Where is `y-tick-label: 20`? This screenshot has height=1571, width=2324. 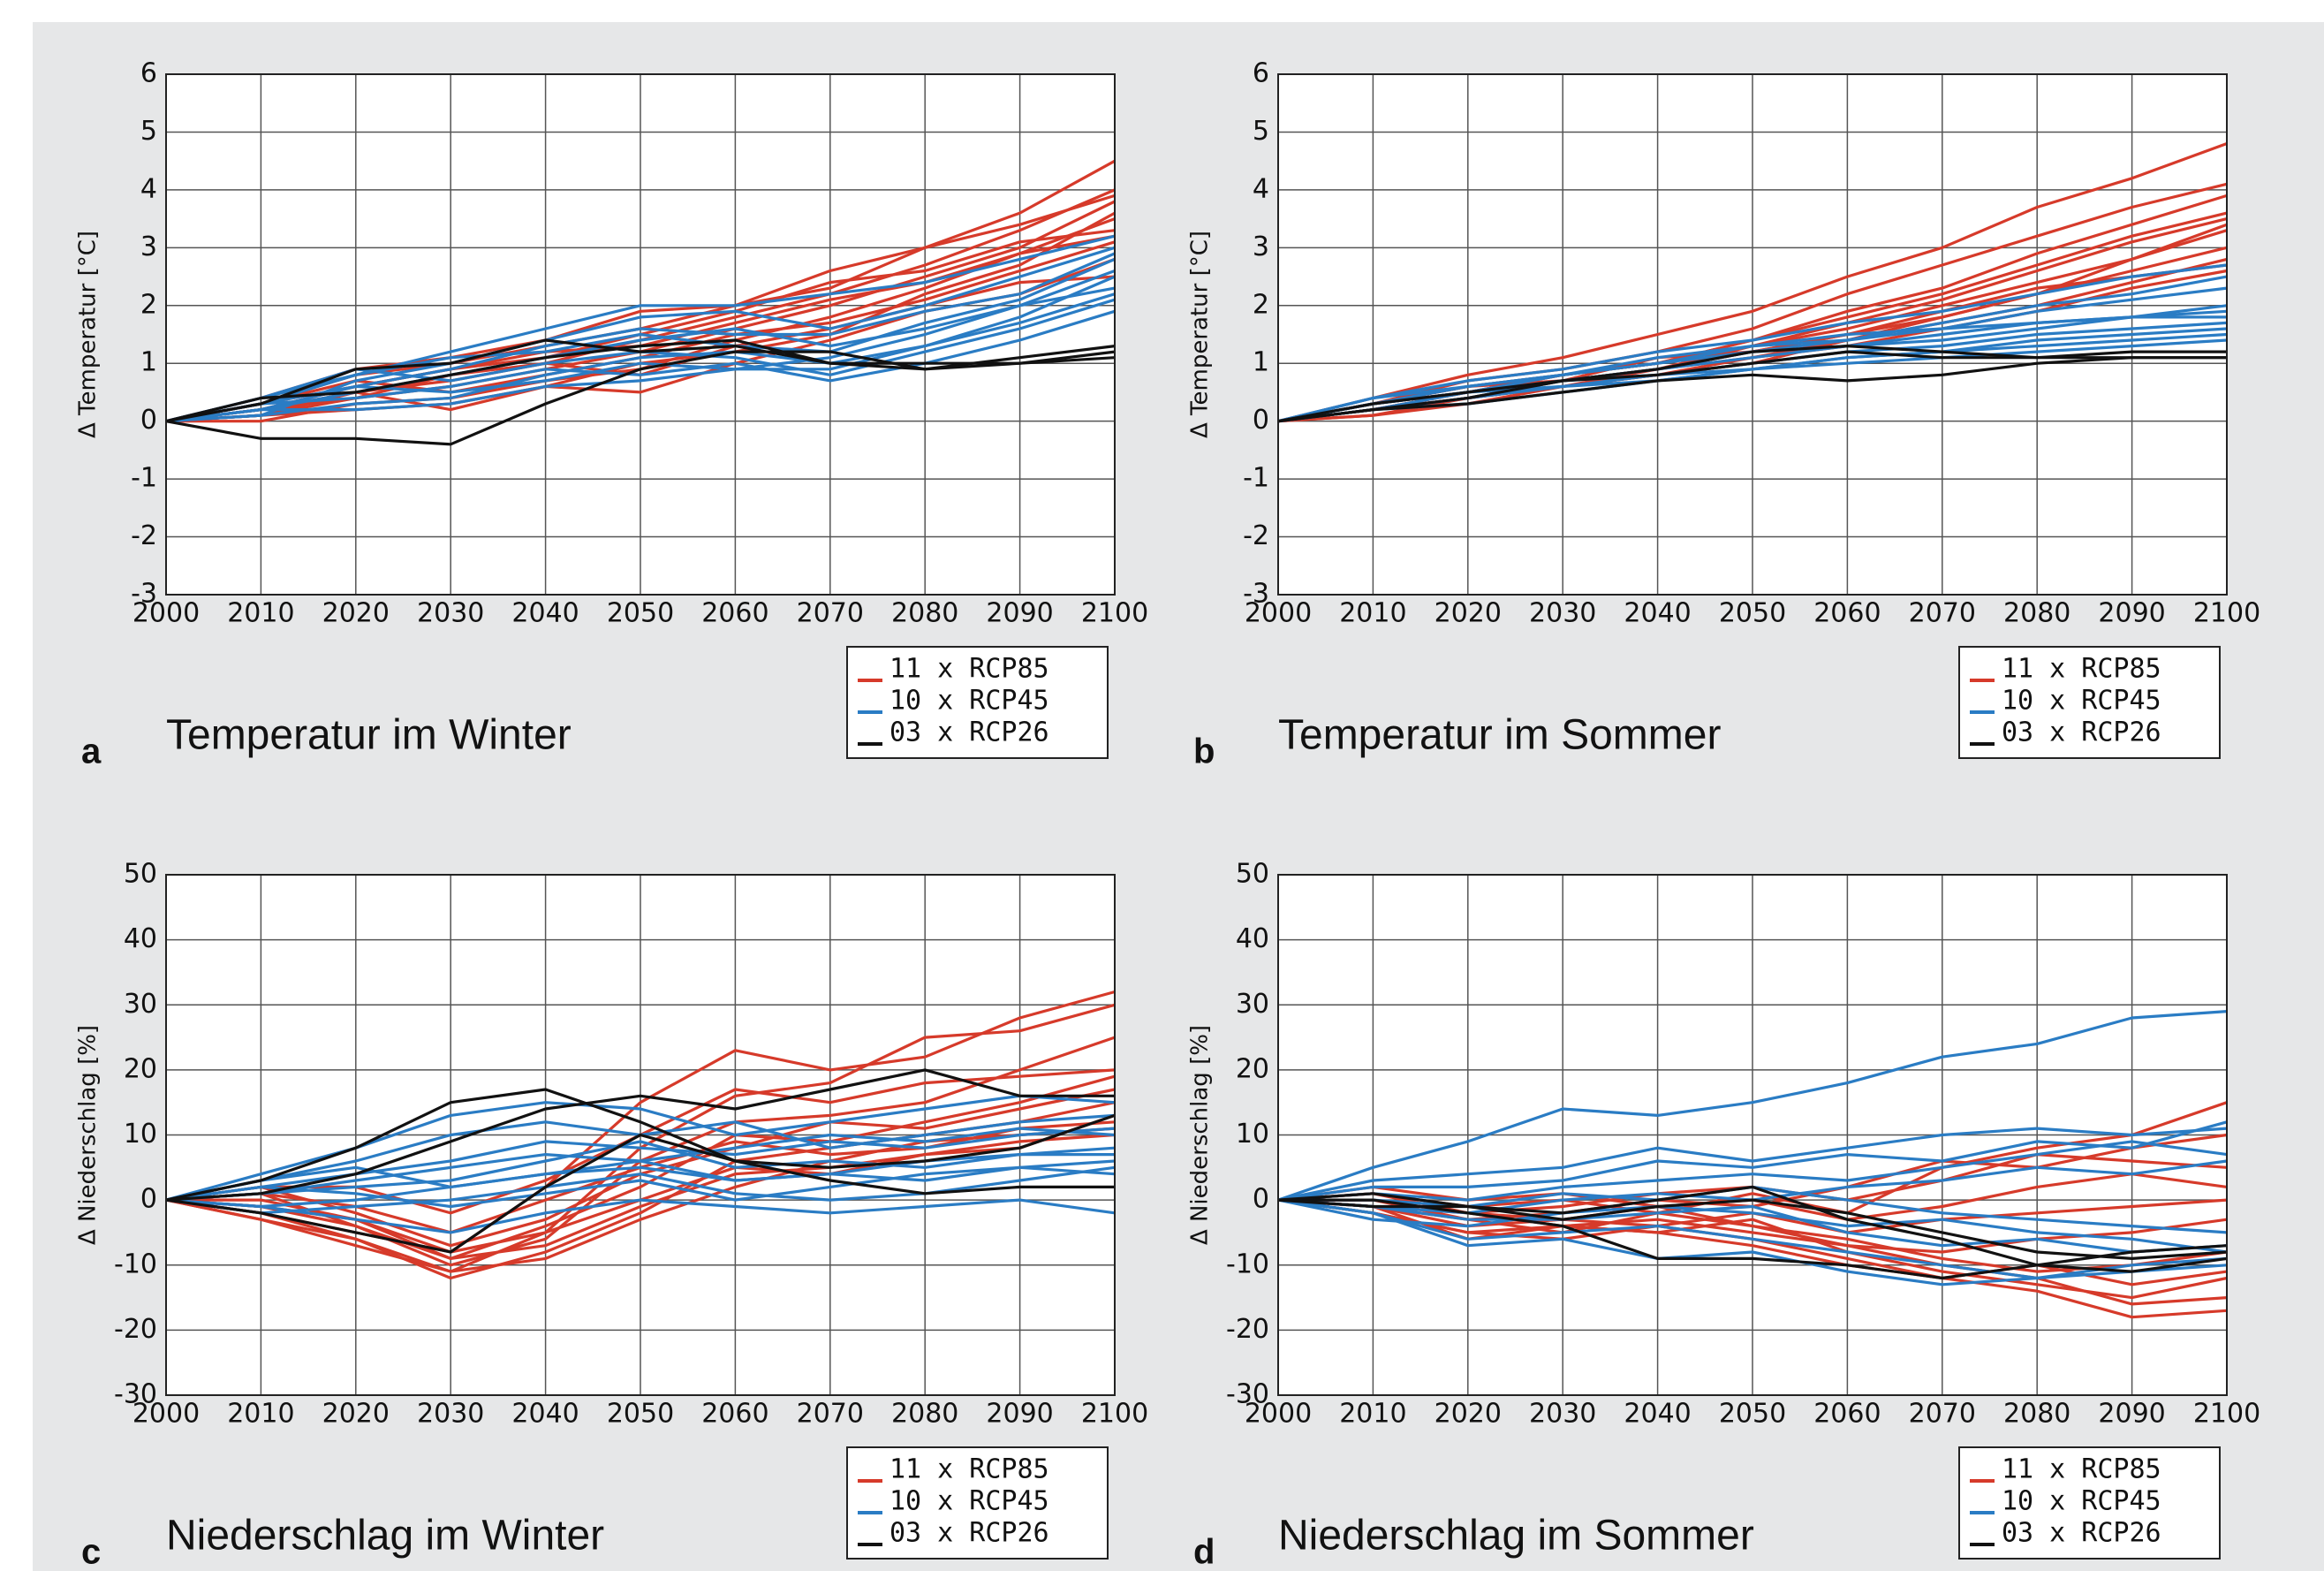 y-tick-label: 20 is located at coordinates (1252, 1068).